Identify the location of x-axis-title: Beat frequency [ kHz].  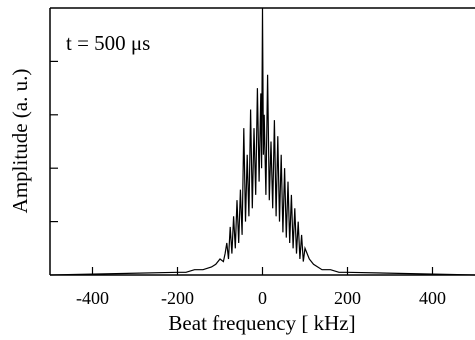
(261, 323).